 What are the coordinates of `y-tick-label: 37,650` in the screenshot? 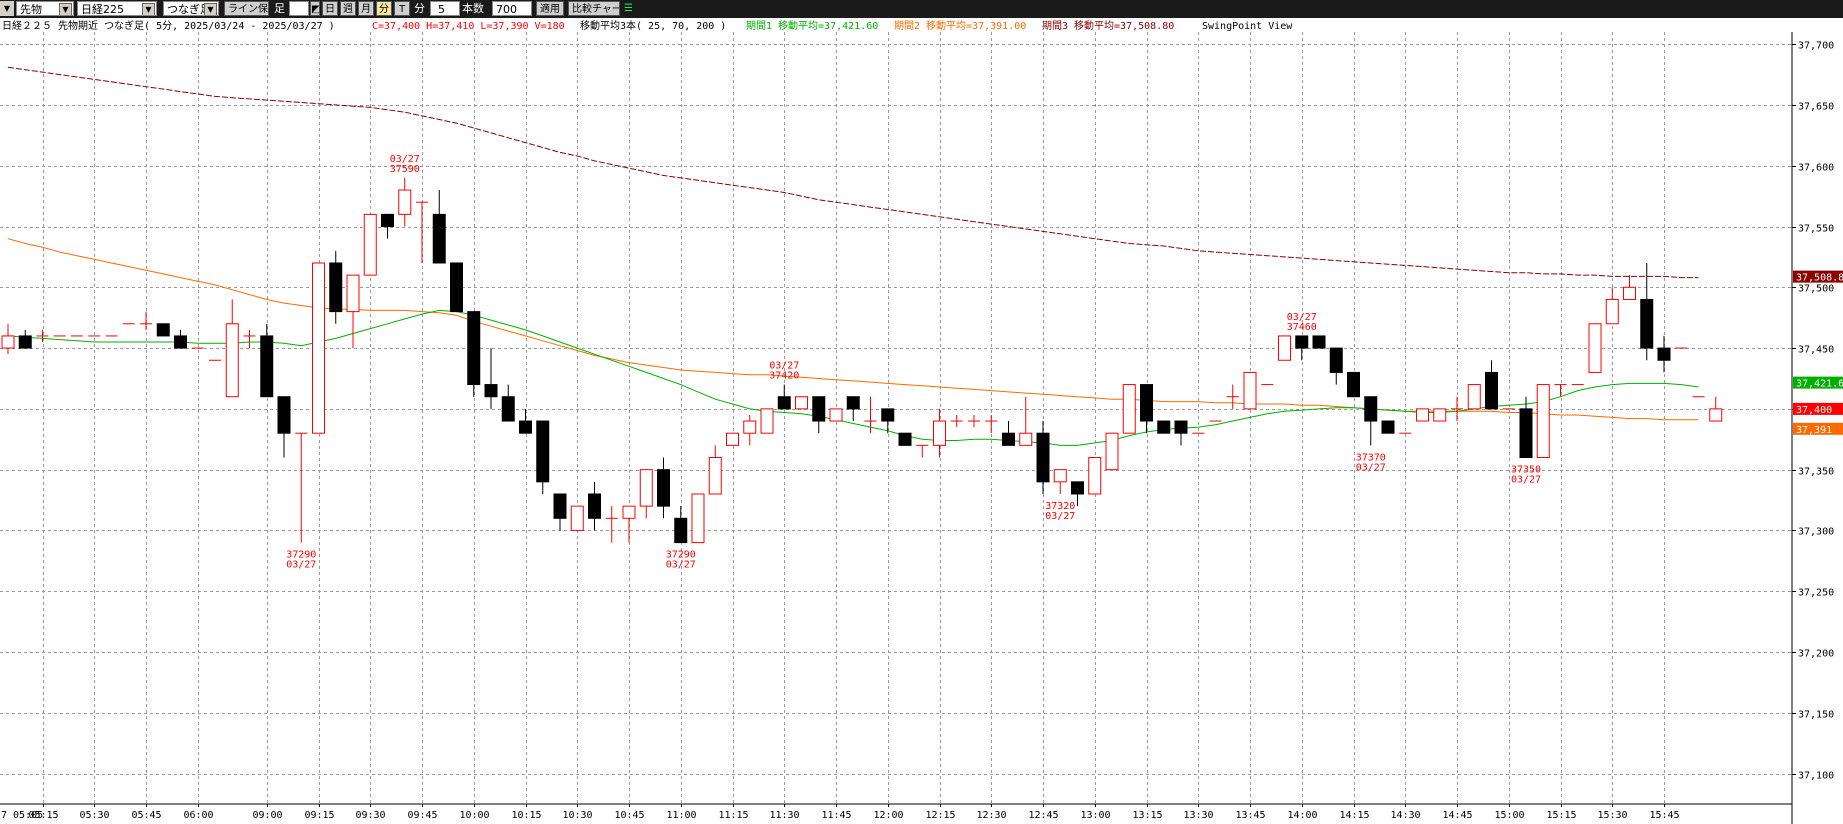 It's located at (1816, 107).